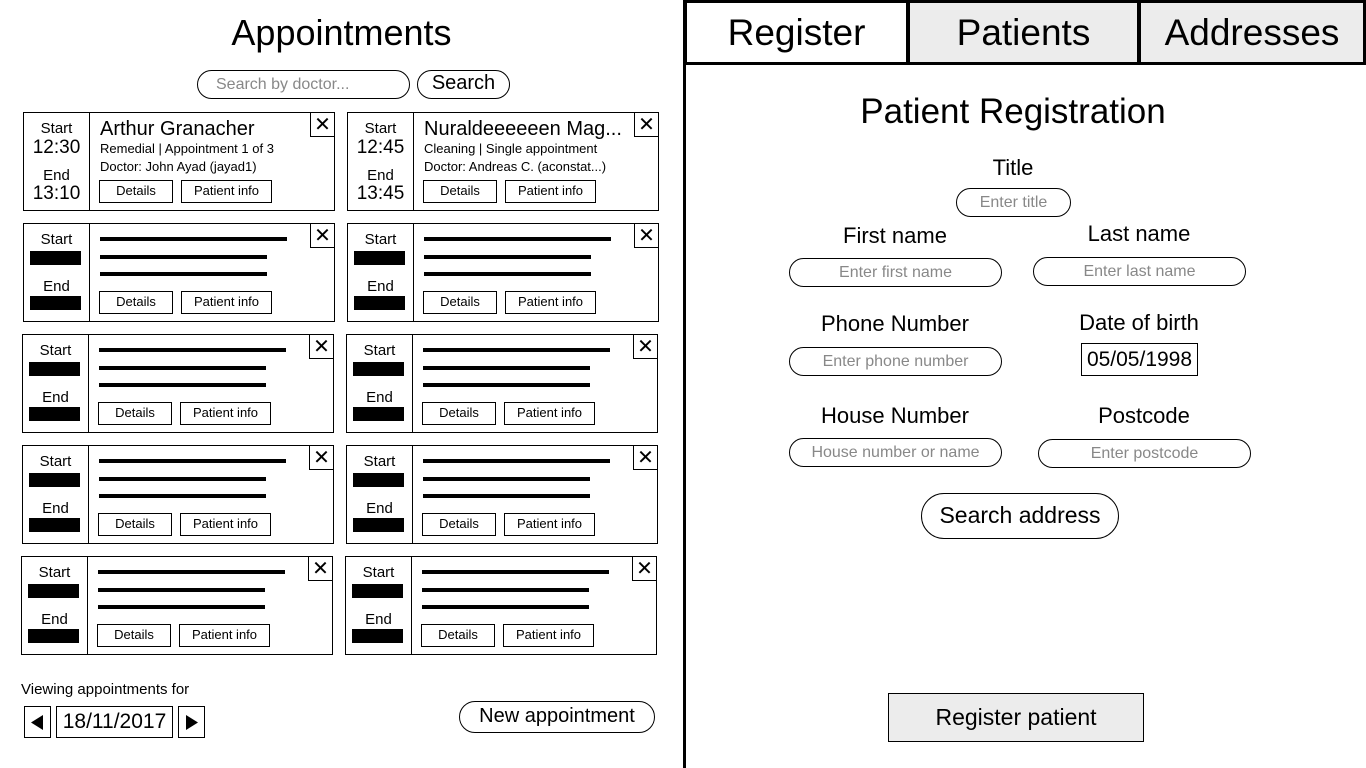  What do you see at coordinates (1013, 167) in the screenshot?
I see `title-label: Title` at bounding box center [1013, 167].